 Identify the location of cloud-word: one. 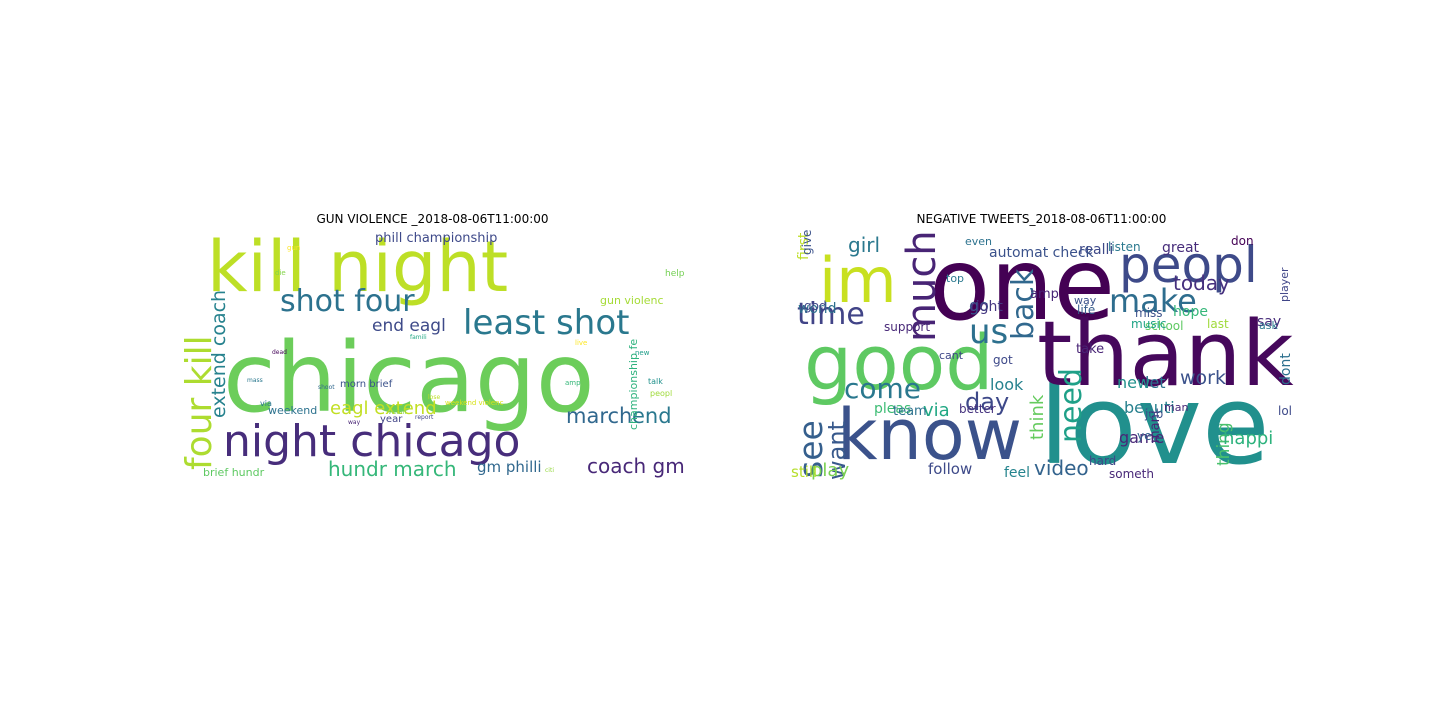
(1022, 286).